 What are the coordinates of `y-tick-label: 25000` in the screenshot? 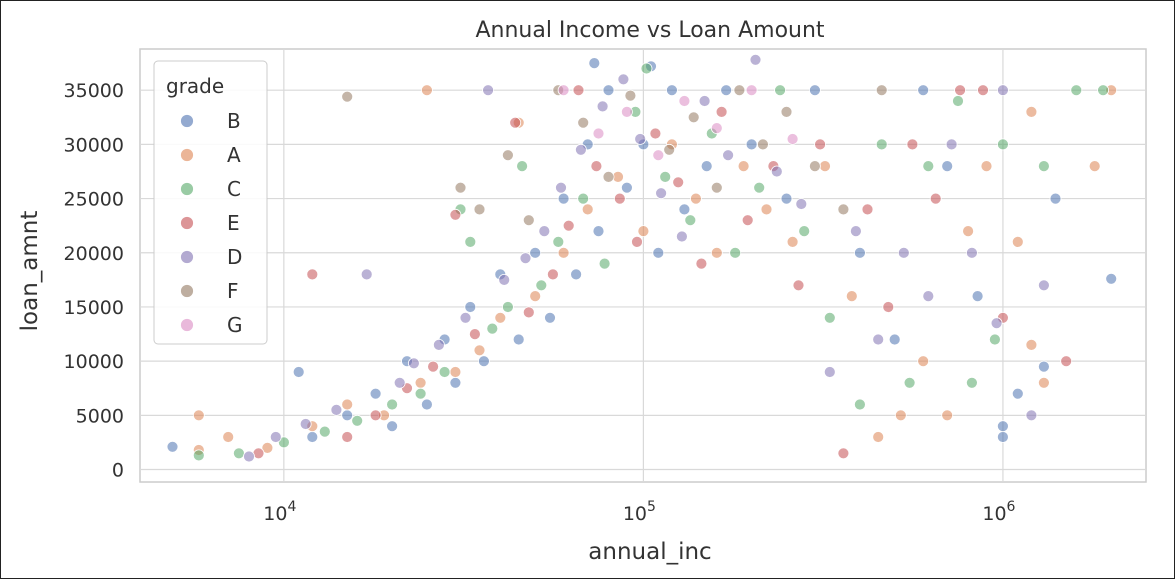 It's located at (94, 200).